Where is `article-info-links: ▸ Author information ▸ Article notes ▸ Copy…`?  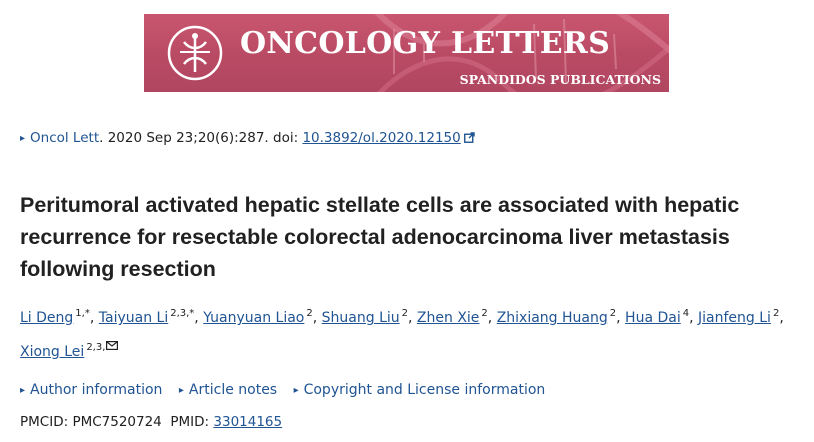 article-info-links: ▸ Author information ▸ Article notes ▸ Copy… is located at coordinates (288, 390).